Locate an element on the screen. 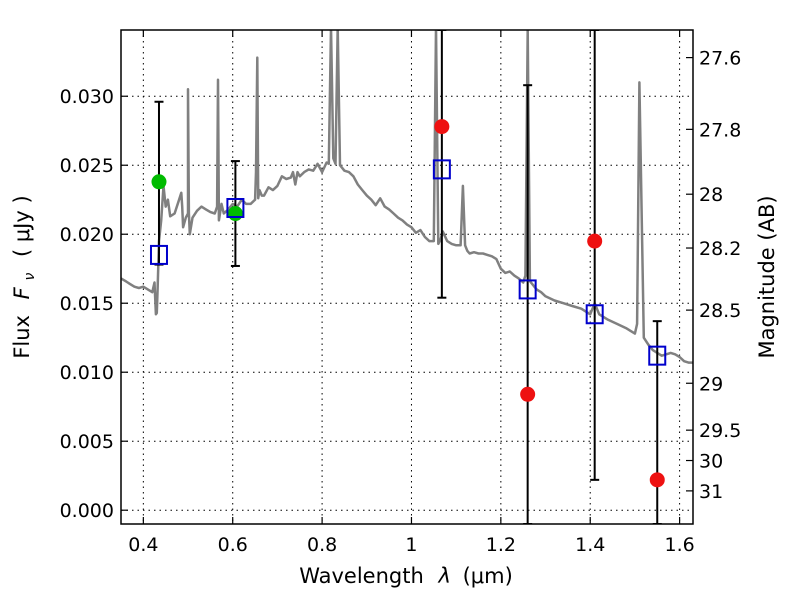  y-axis-title-unit: ( μJy ) is located at coordinates (22, 226).